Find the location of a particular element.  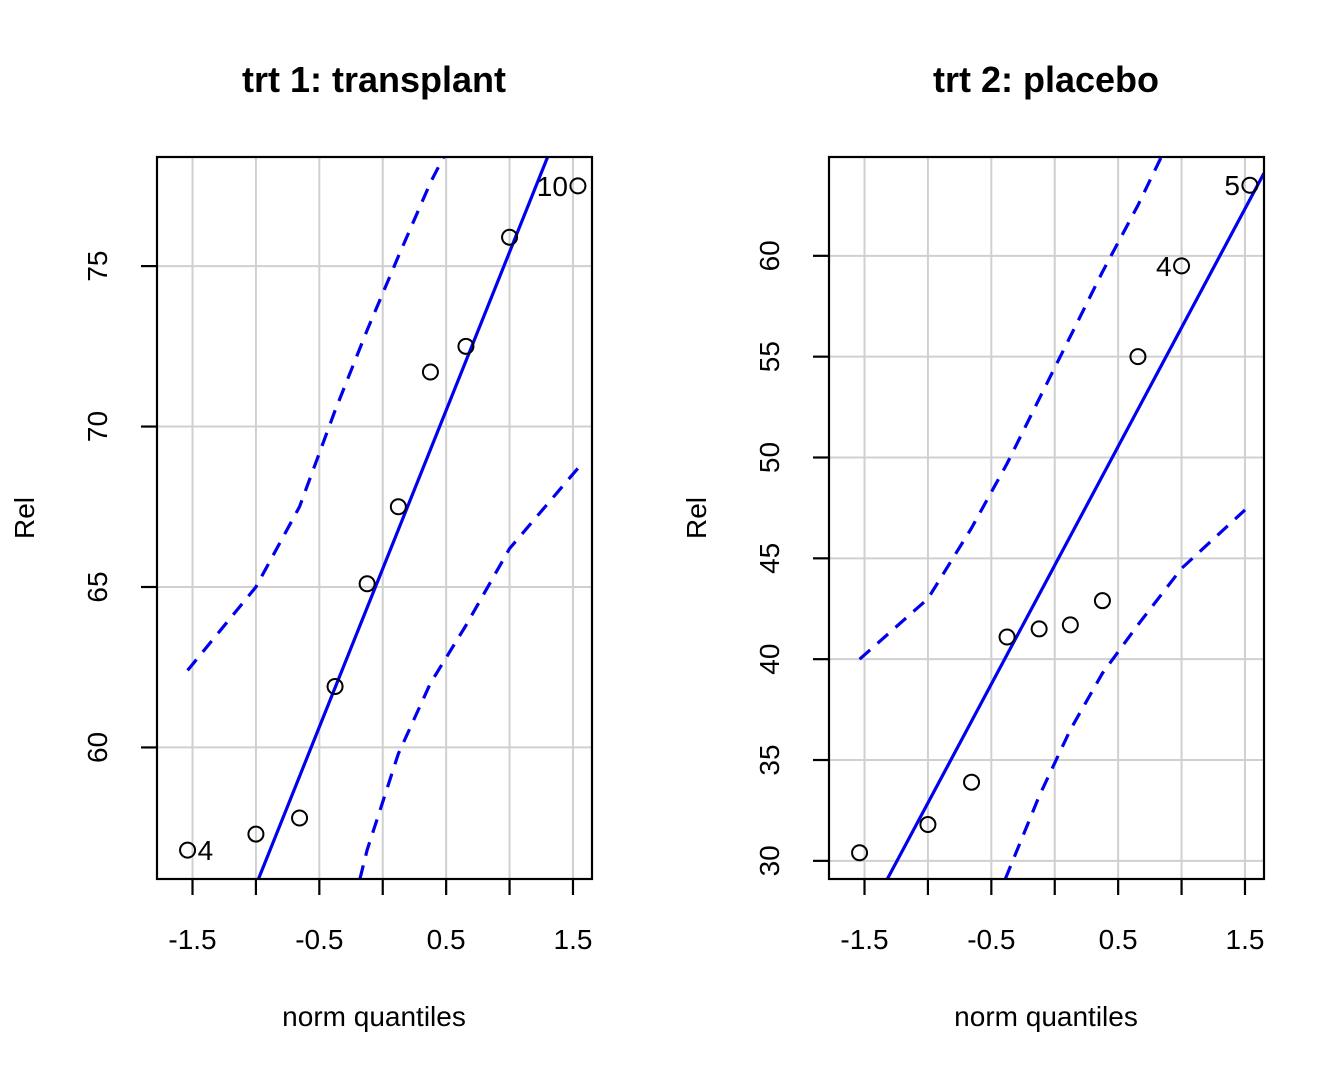

y-tick-label: 40 is located at coordinates (769, 659).